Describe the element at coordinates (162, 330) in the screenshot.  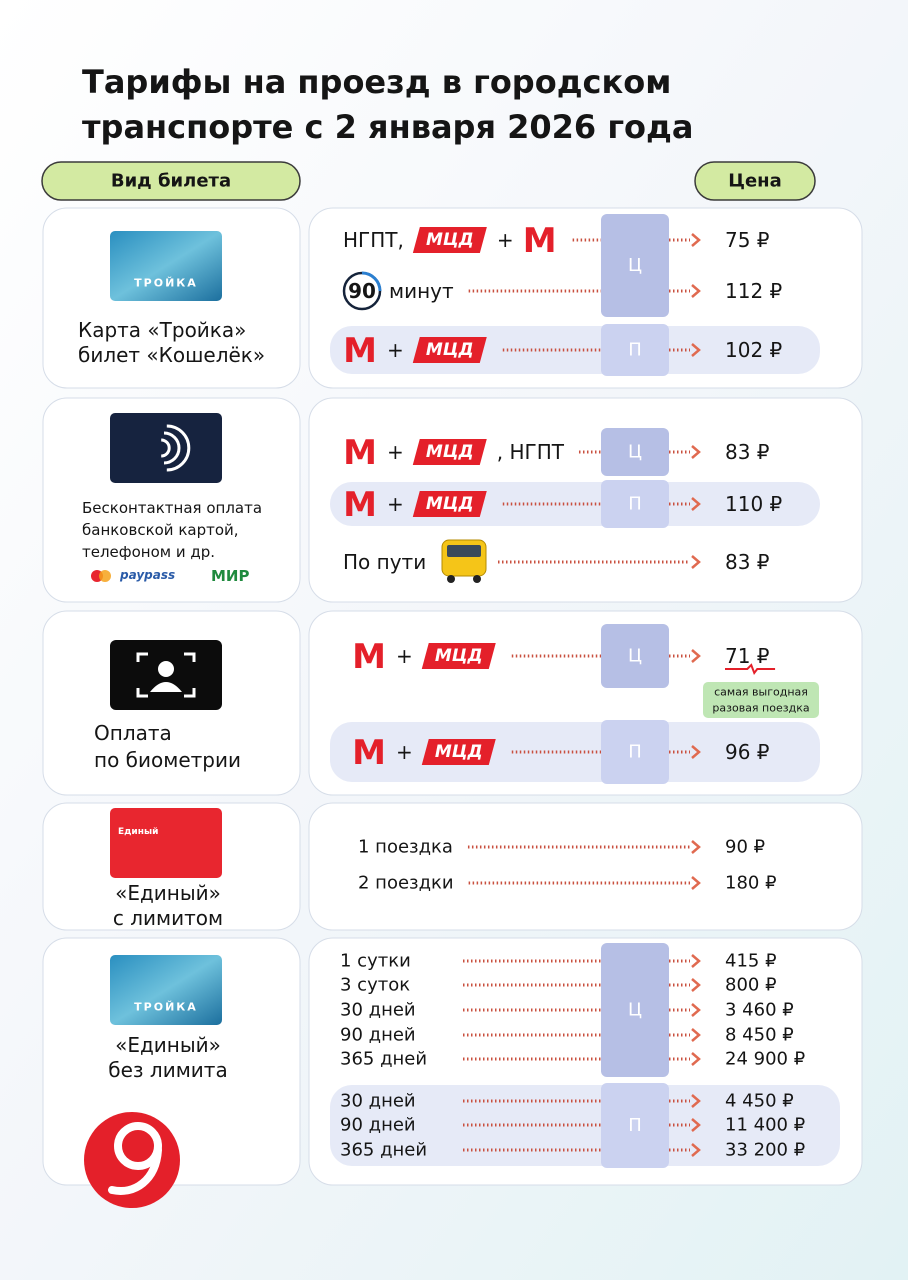
I see `ticket-label: Карта «Тройка»` at that location.